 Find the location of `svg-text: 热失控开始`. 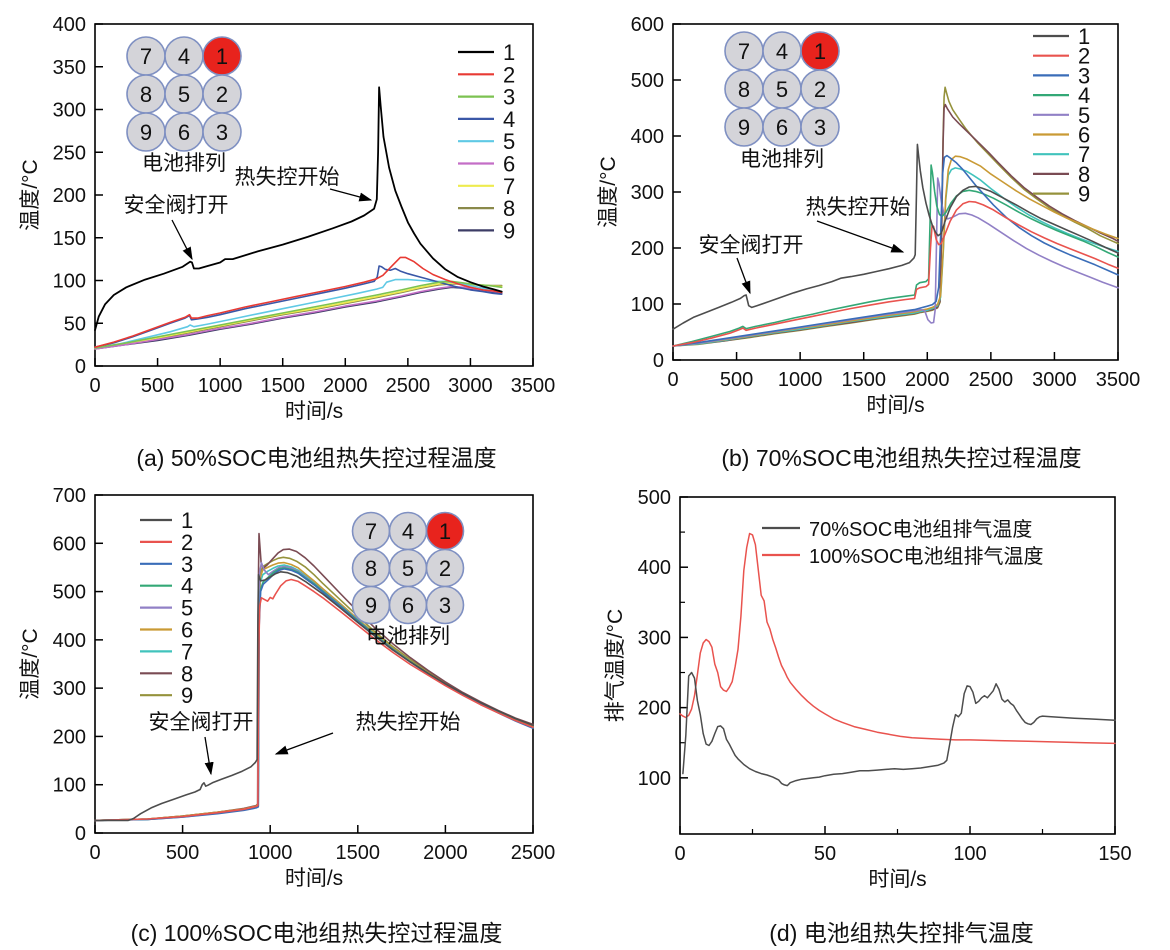

svg-text: 热失控开始 is located at coordinates (858, 207).